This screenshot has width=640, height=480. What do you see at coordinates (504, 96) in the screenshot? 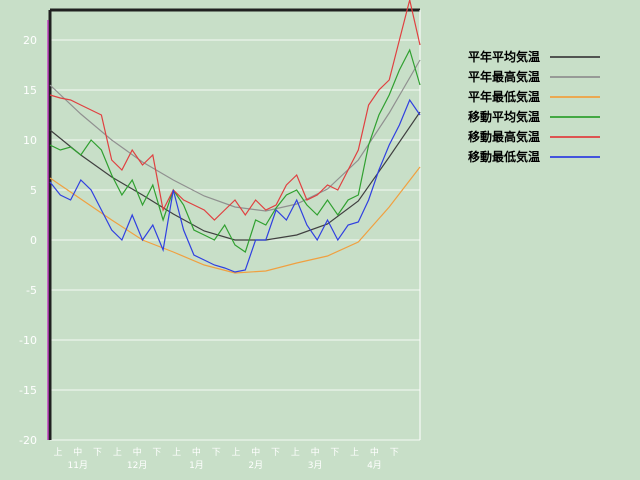
I see `legend-label: 平年最低気温` at bounding box center [504, 96].